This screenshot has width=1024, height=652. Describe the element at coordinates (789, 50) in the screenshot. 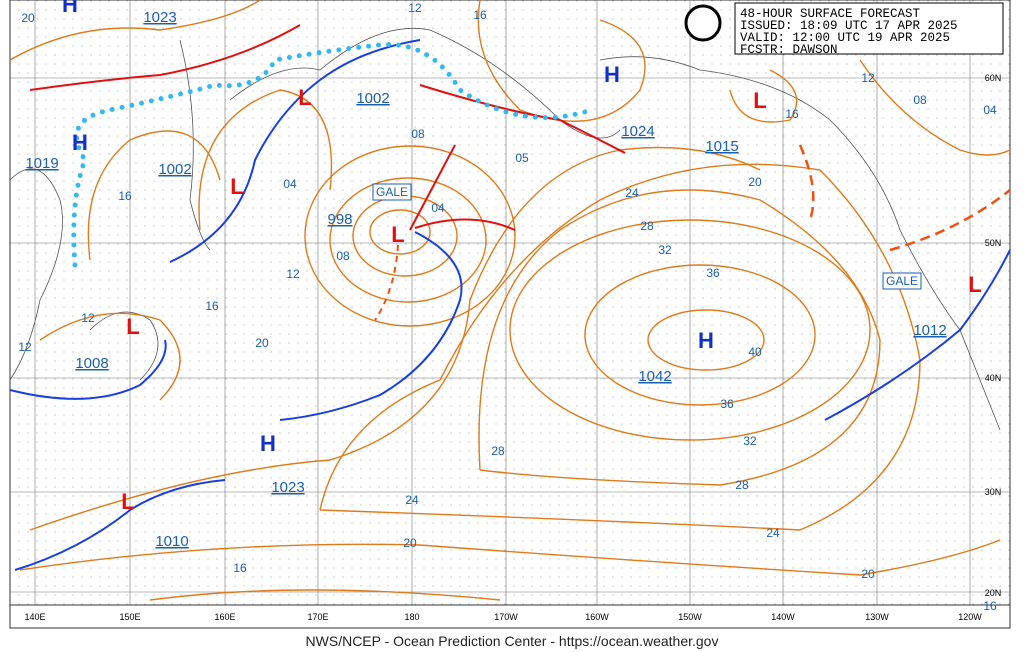

I see `header-line: FCSTR: DAWSON` at that location.